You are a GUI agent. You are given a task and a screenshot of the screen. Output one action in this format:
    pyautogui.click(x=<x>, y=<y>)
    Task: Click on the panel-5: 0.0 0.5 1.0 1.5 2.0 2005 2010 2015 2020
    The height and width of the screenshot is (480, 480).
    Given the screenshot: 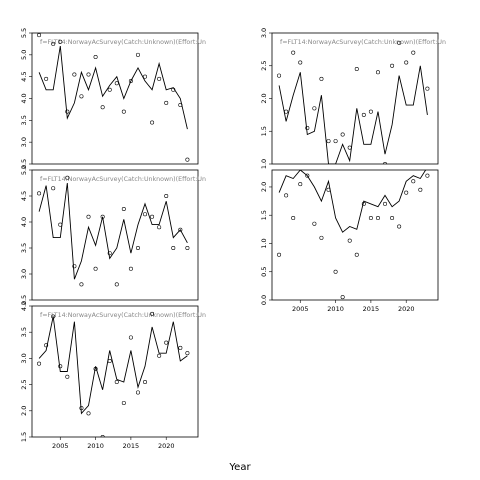 What is the action you would take?
    pyautogui.click(x=349, y=241)
    